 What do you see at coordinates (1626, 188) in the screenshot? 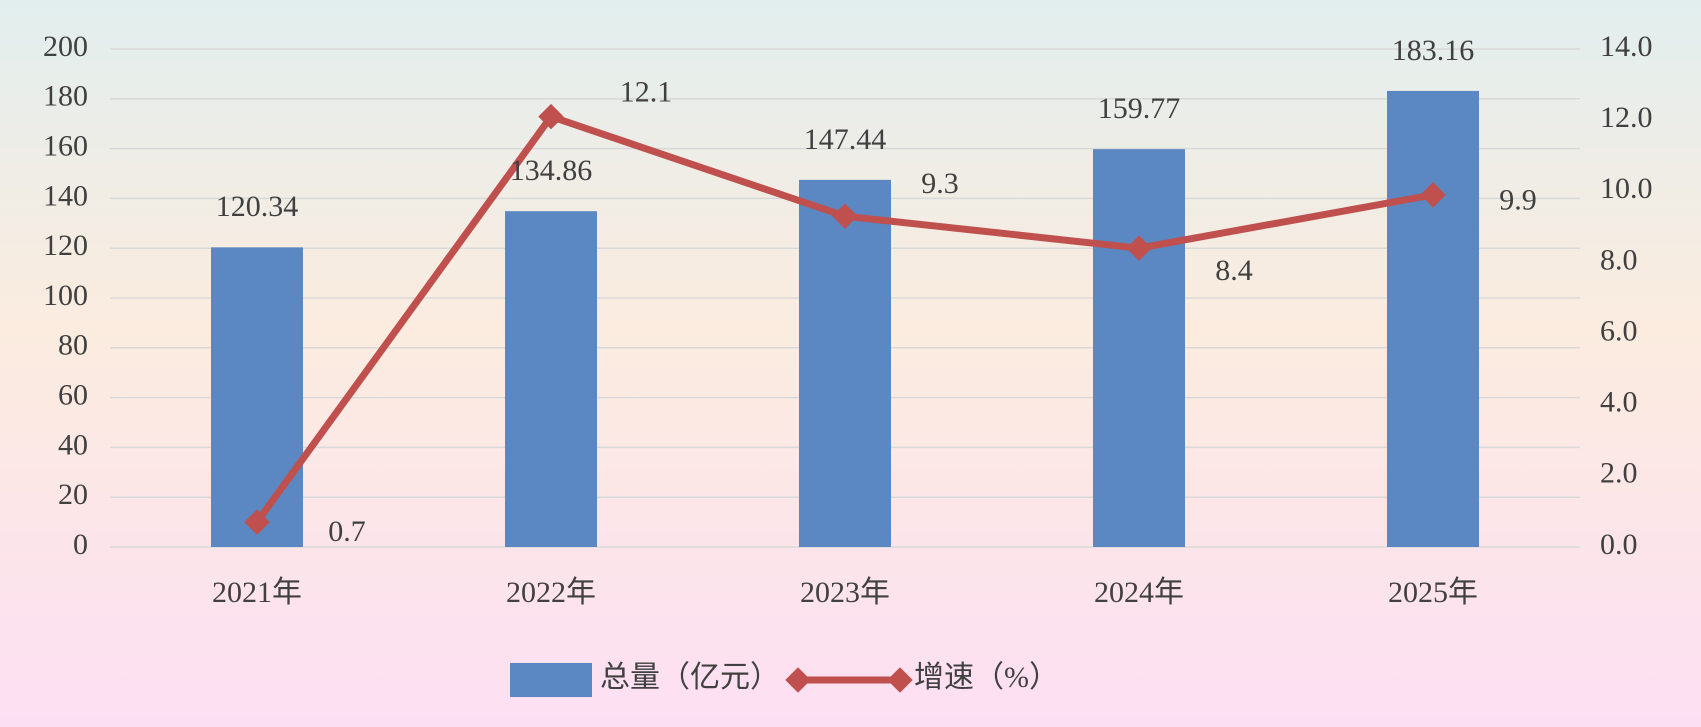
I see `y2-tick-label: 10.0` at bounding box center [1626, 188].